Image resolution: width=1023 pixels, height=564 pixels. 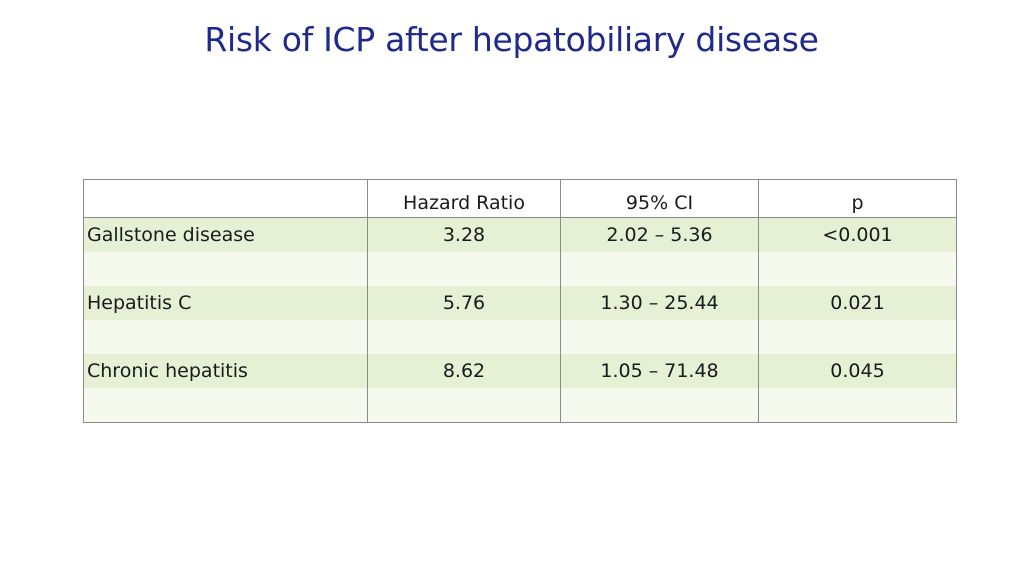 What do you see at coordinates (511, 39) in the screenshot?
I see `slide-title: Risk of ICP after hepatobiliary disease` at bounding box center [511, 39].